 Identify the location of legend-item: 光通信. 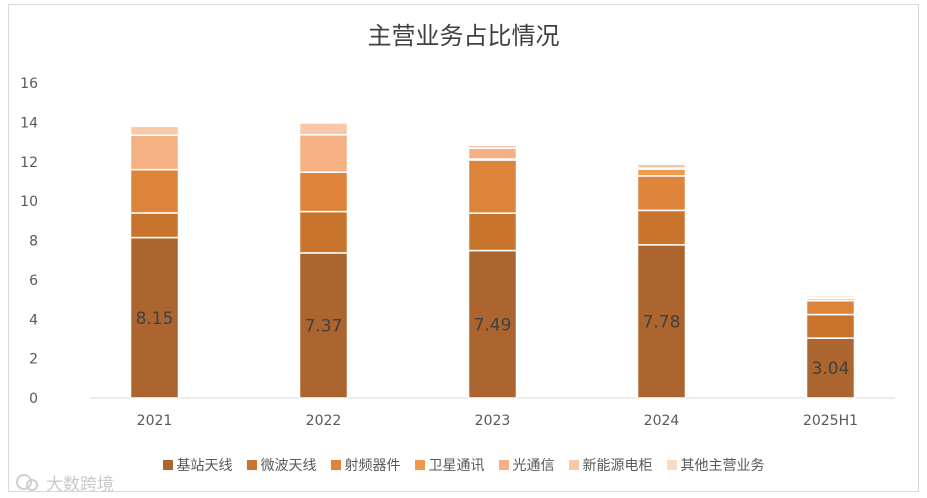
(526, 465).